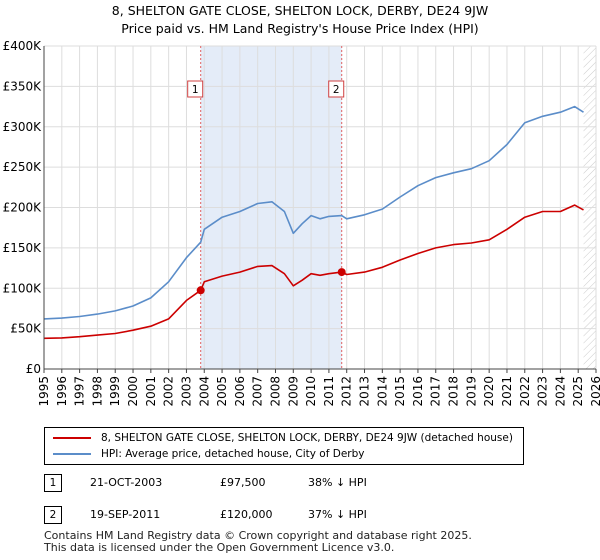 This screenshot has width=600, height=560. I want to click on y-tick-label: £50K, so click(26, 329).